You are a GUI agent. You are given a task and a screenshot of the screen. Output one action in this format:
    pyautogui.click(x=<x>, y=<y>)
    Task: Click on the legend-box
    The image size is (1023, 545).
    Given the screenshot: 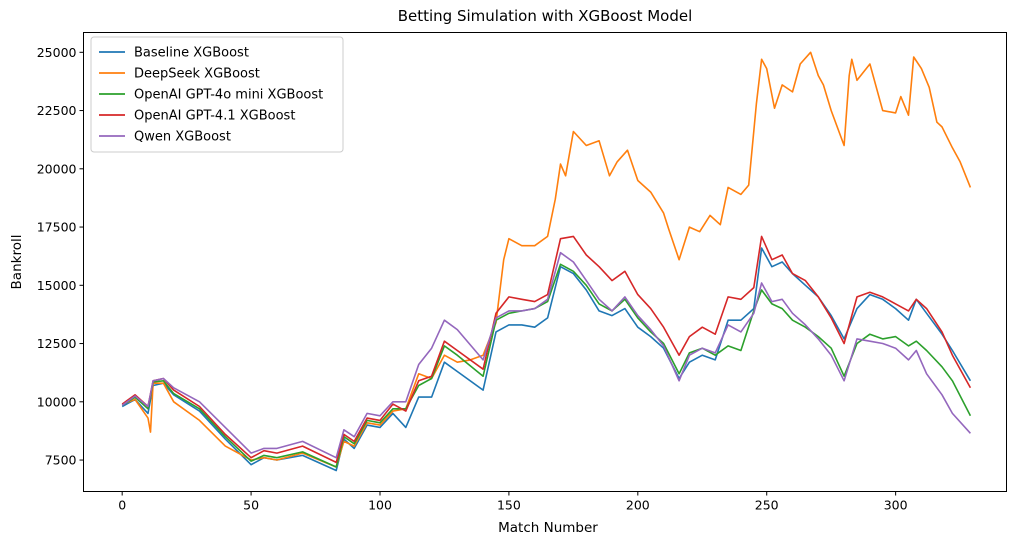 What is the action you would take?
    pyautogui.click(x=217, y=94)
    